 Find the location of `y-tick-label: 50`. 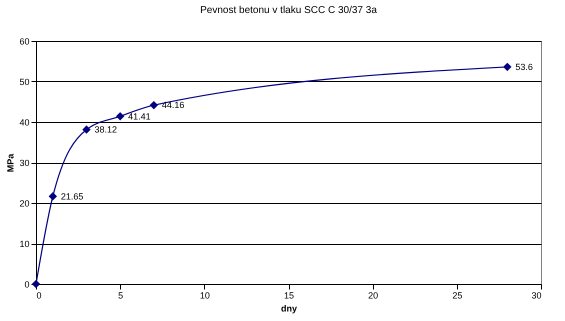

y-tick-label: 50 is located at coordinates (24, 82).